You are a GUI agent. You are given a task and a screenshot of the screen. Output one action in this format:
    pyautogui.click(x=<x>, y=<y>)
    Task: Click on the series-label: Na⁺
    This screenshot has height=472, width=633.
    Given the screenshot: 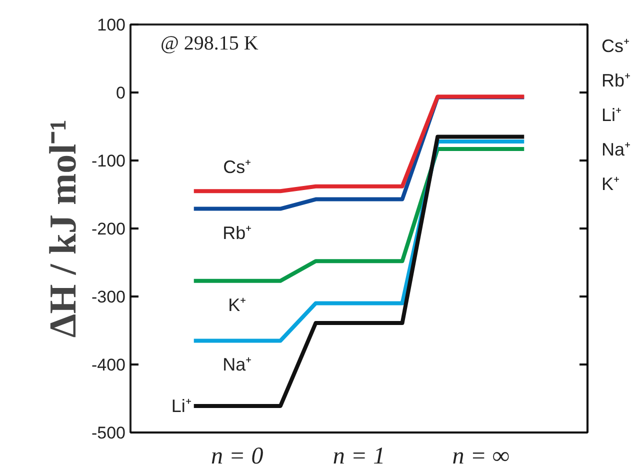 What is the action you would take?
    pyautogui.click(x=237, y=364)
    